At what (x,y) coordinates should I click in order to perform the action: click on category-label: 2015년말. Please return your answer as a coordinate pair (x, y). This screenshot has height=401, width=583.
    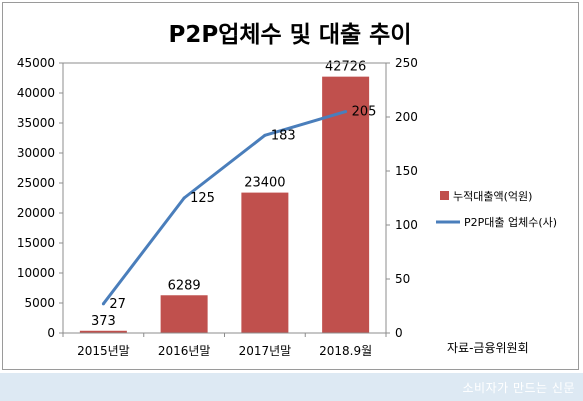
    Looking at the image, I should click on (103, 351).